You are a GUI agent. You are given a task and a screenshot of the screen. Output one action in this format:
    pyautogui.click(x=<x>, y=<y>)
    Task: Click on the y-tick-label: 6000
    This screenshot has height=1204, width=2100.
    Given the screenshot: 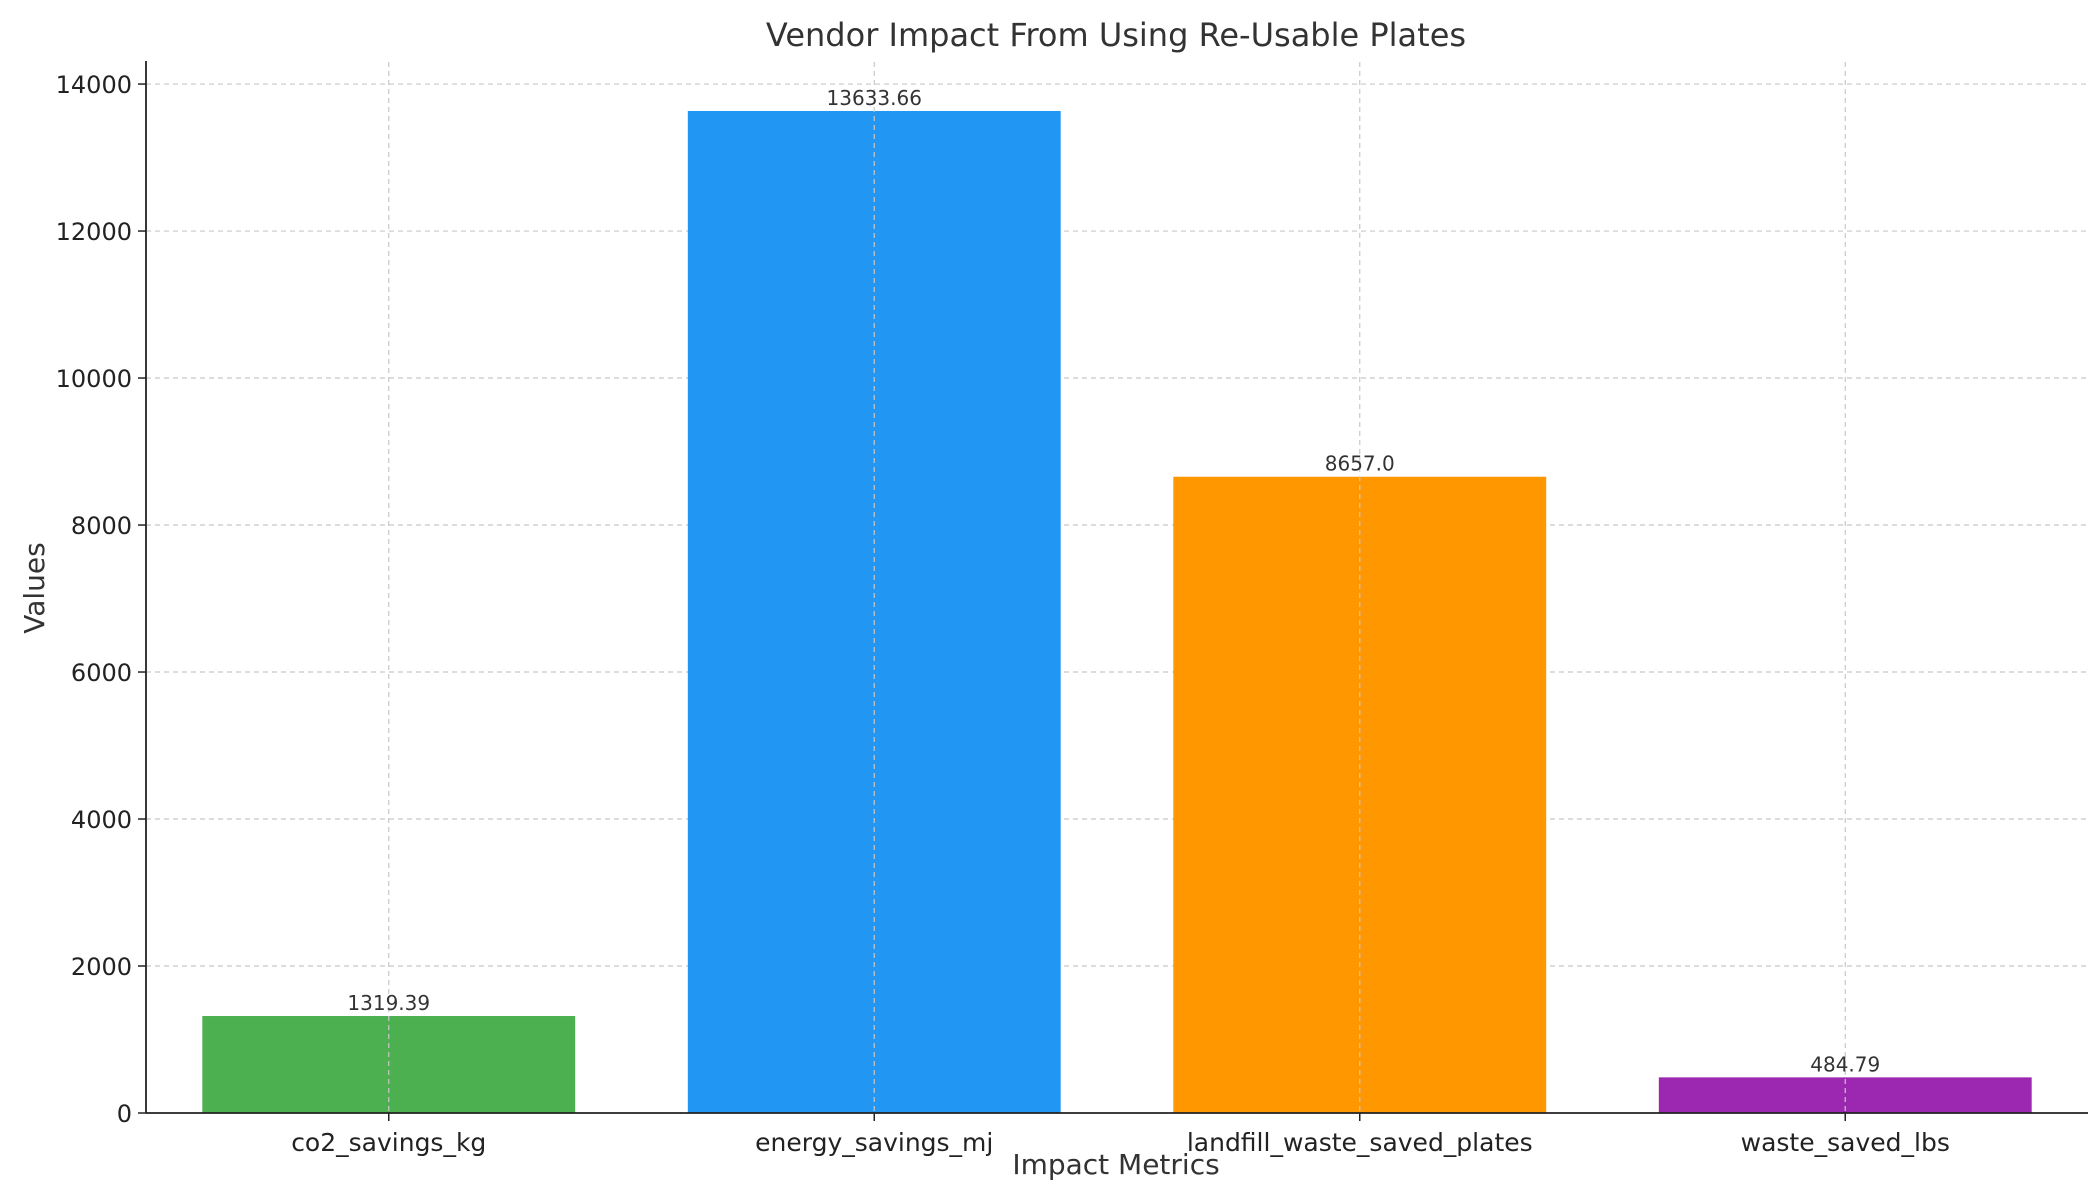 What is the action you would take?
    pyautogui.click(x=101, y=673)
    